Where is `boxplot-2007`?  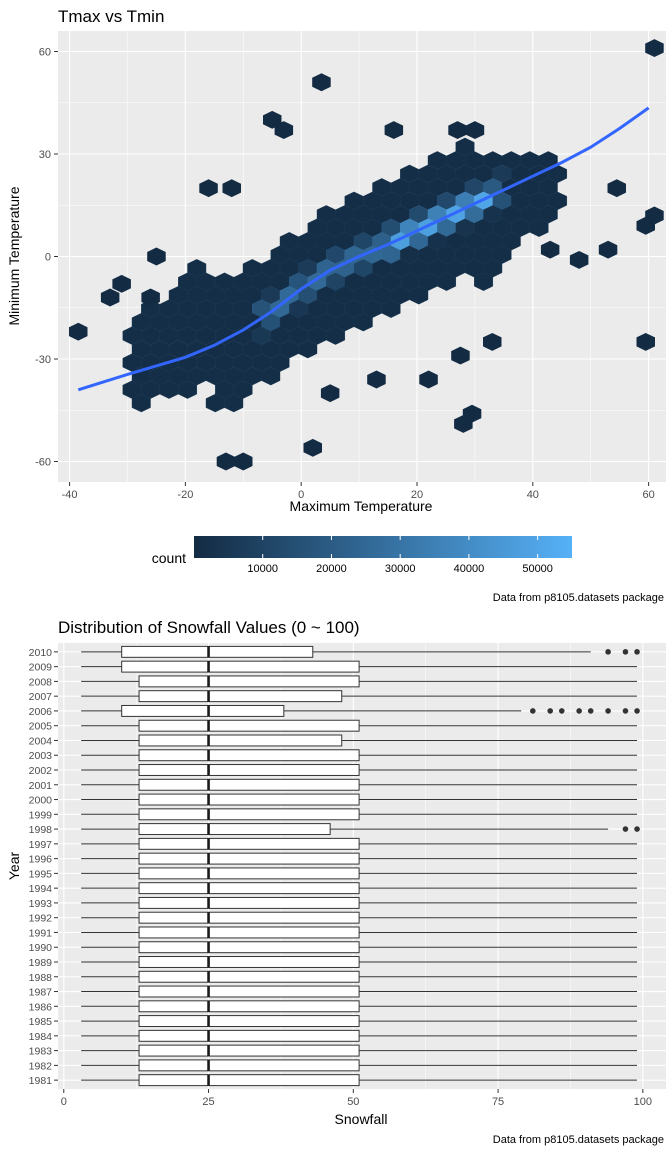
boxplot-2007 is located at coordinates (359, 696).